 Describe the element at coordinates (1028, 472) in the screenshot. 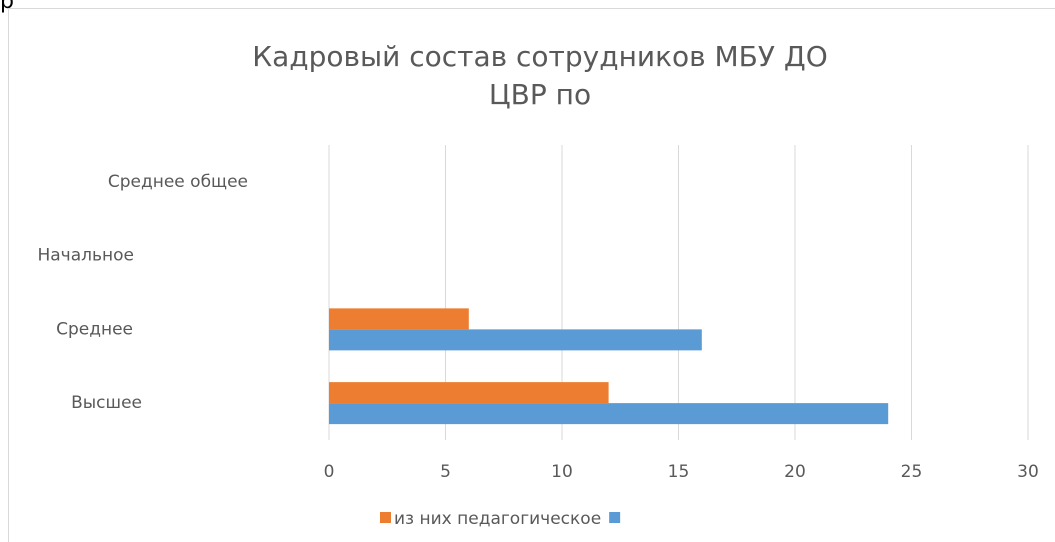

I see `x-tick-label: 30` at that location.